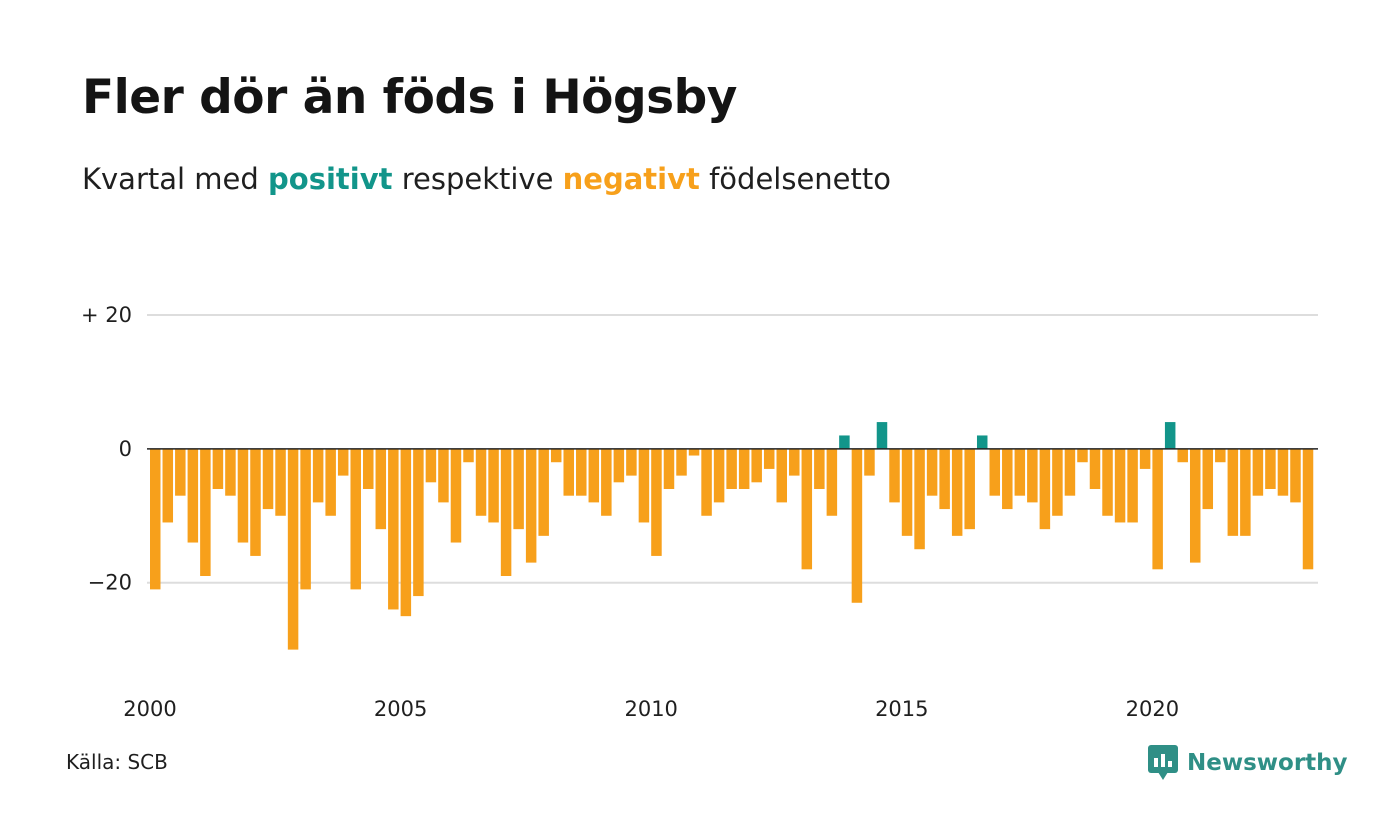 The image size is (1400, 840). I want to click on subtitle-text-middle: respektive, so click(477, 179).